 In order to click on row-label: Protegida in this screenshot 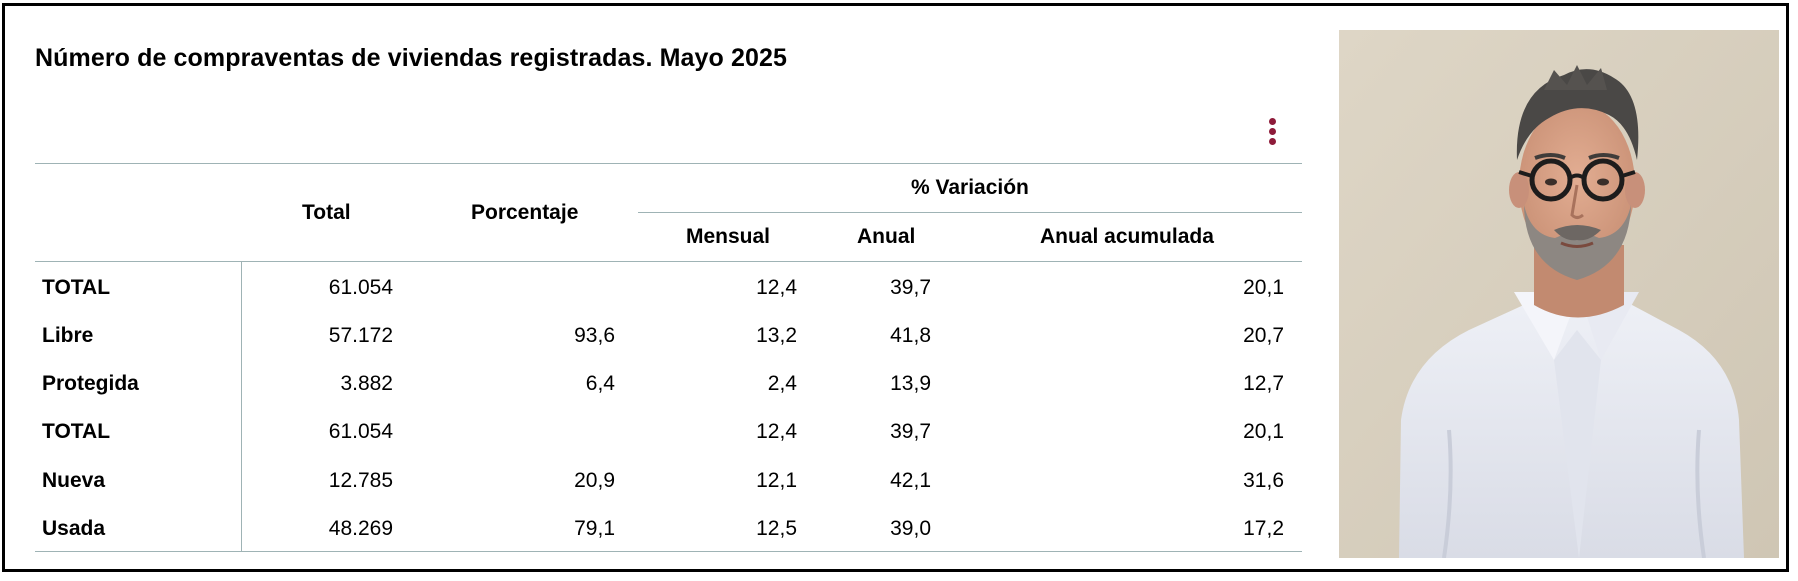, I will do `click(90, 383)`.